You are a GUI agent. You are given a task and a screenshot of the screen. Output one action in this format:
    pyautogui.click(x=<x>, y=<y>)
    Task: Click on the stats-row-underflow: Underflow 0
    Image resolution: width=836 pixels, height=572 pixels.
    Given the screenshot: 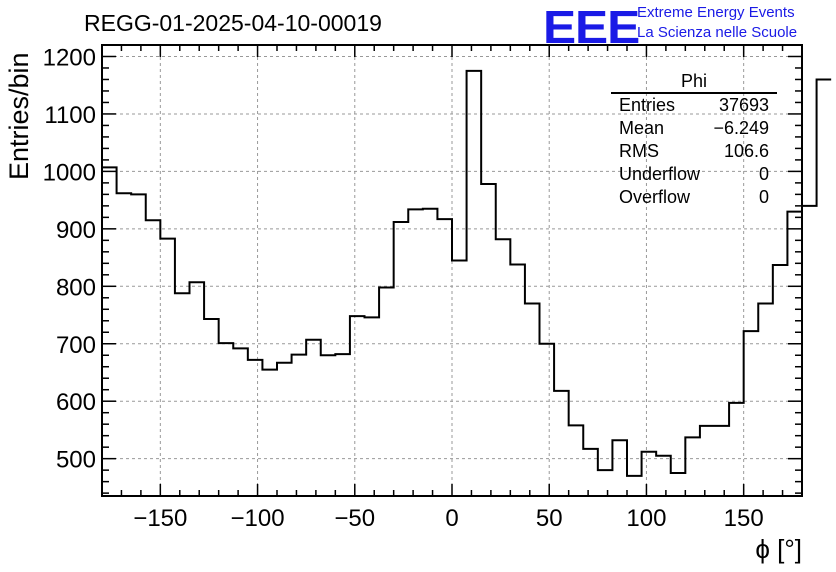 What is the action you would take?
    pyautogui.click(x=694, y=174)
    